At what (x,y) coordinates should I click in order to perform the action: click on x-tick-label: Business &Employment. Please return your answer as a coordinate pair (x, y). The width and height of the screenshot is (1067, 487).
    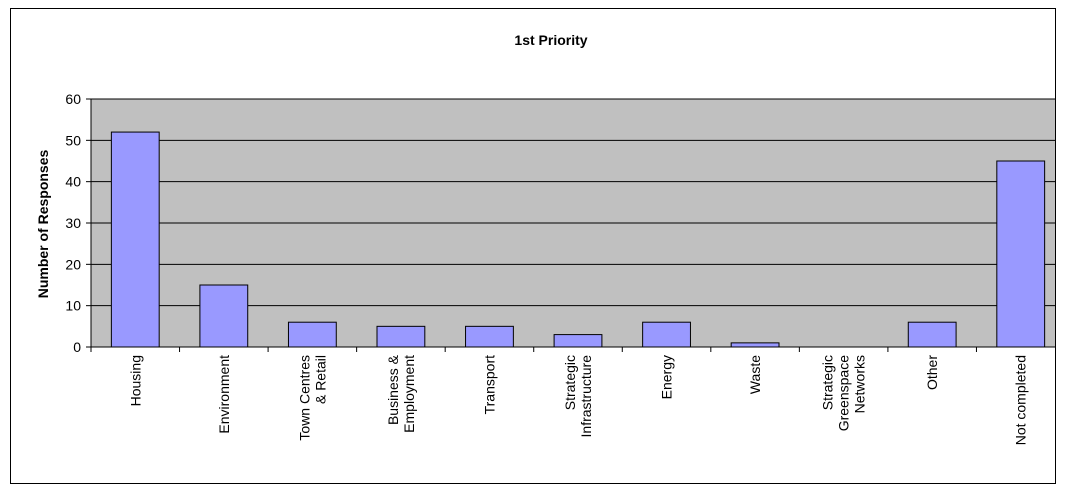
    Looking at the image, I should click on (401, 393).